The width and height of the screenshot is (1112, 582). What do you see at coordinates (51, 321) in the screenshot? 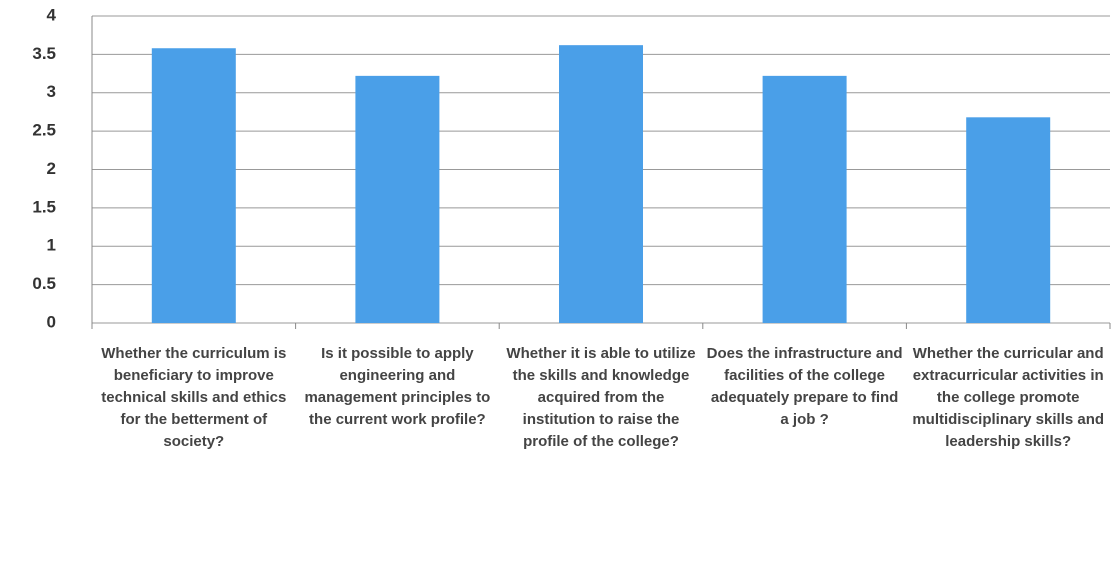
I see `y-tick-label: 0` at bounding box center [51, 321].